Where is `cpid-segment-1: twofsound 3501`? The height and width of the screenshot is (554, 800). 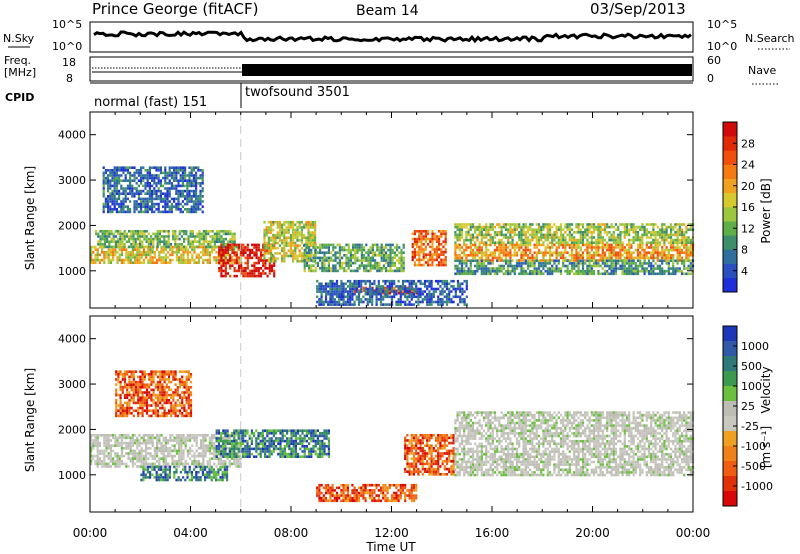
cpid-segment-1: twofsound 3501 is located at coordinates (297, 92).